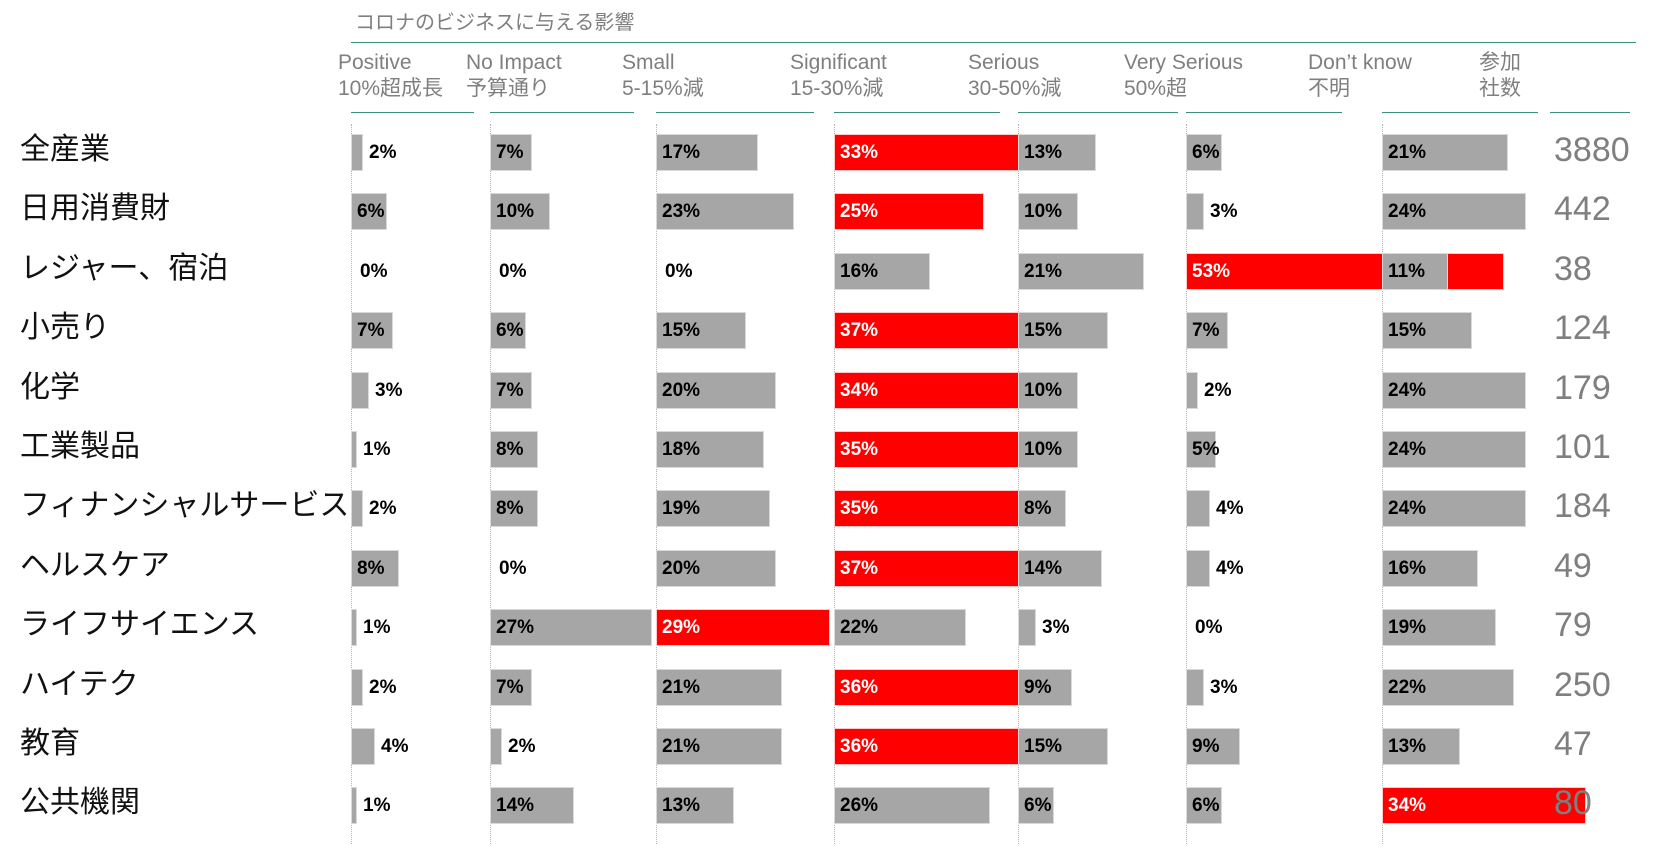 The image size is (1654, 862). What do you see at coordinates (859, 331) in the screenshot?
I see `data-label: 37%` at bounding box center [859, 331].